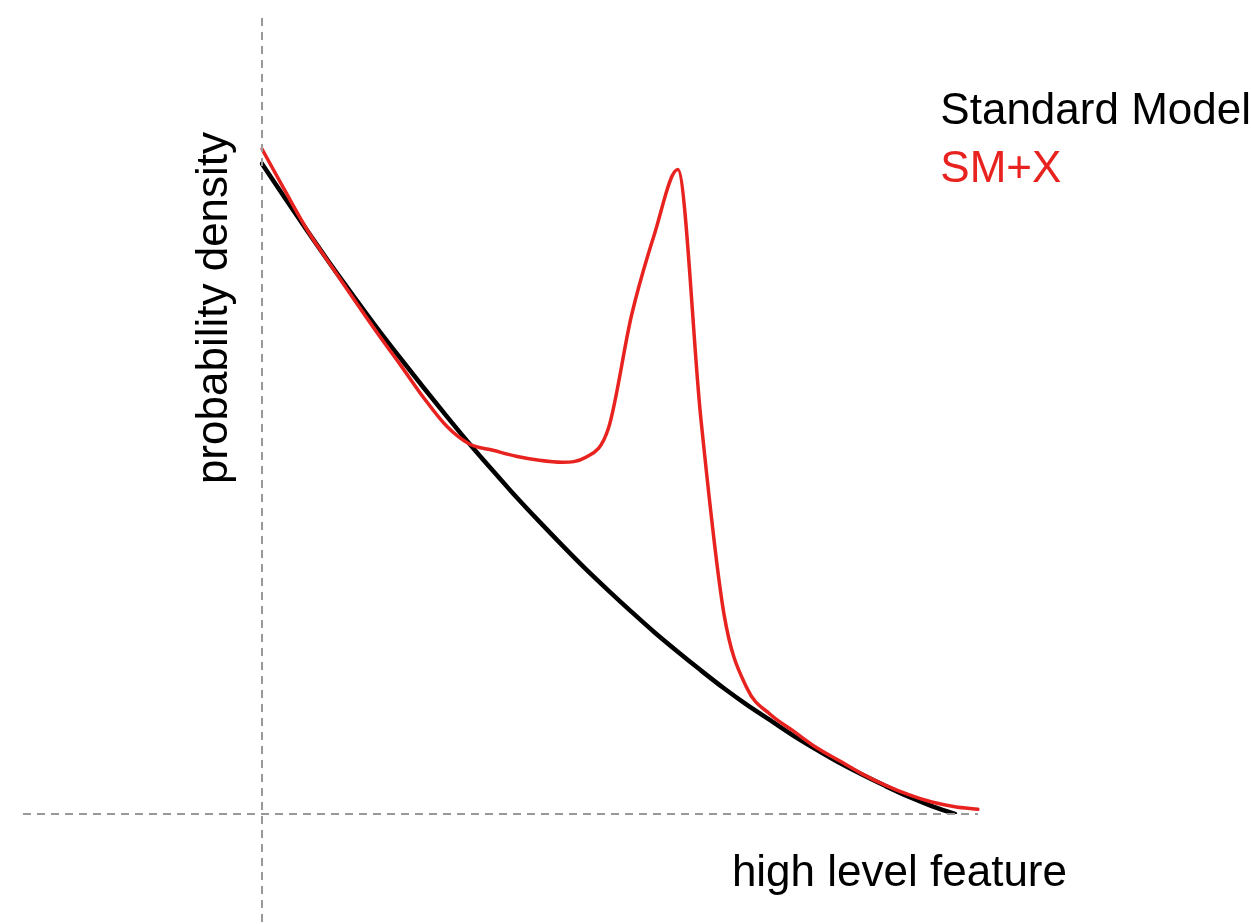 Image resolution: width=1251 pixels, height=924 pixels. What do you see at coordinates (1001, 167) in the screenshot?
I see `text: SM+X` at bounding box center [1001, 167].